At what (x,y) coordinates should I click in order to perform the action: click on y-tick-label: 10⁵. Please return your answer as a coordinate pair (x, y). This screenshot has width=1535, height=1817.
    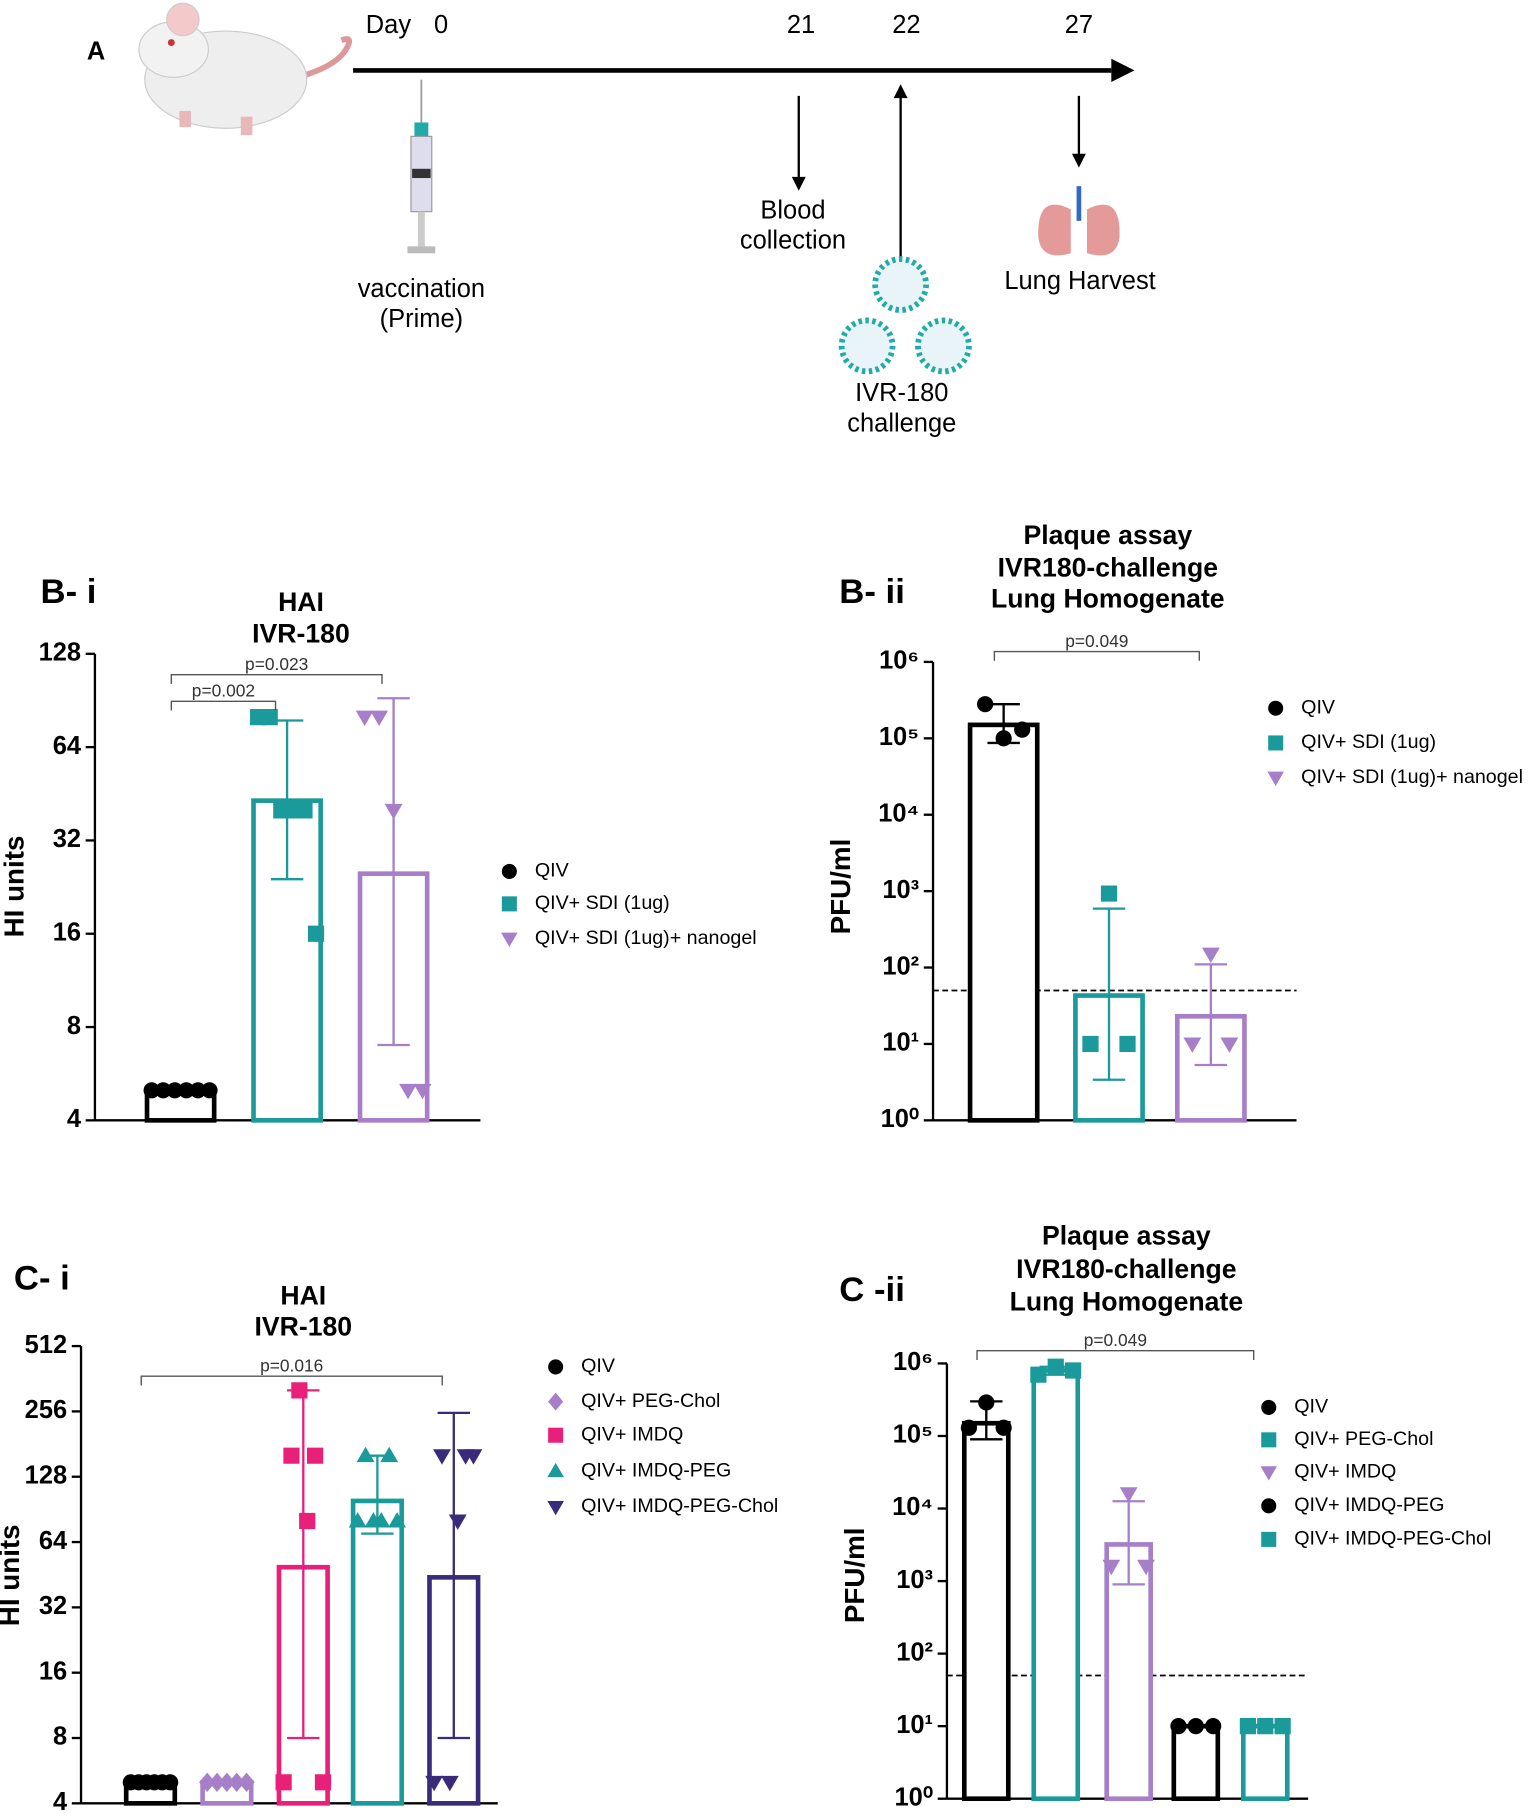
    Looking at the image, I should click on (913, 1435).